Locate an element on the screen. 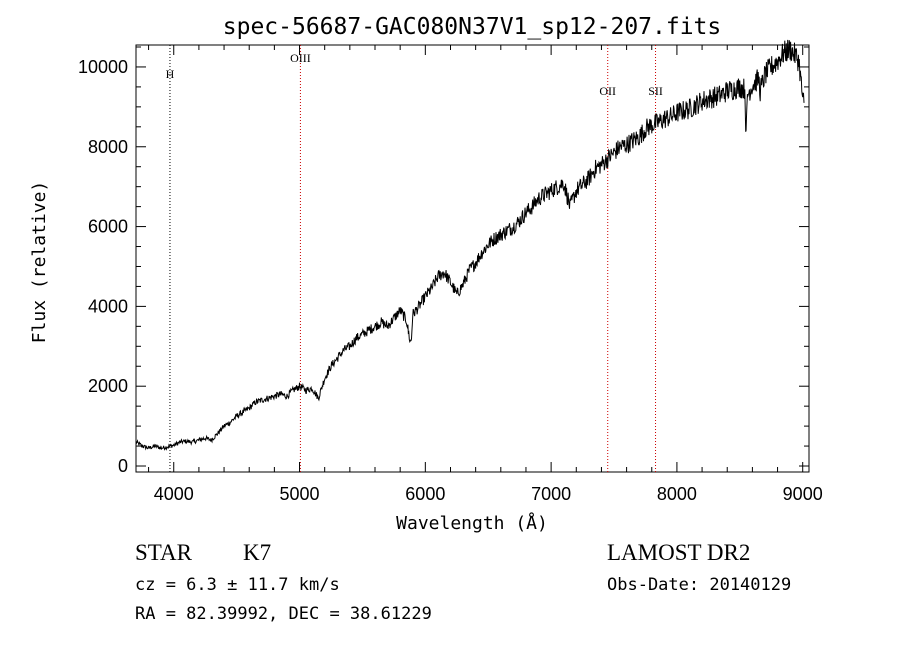 The width and height of the screenshot is (900, 649). spectral-line-label: OIII is located at coordinates (300, 58).